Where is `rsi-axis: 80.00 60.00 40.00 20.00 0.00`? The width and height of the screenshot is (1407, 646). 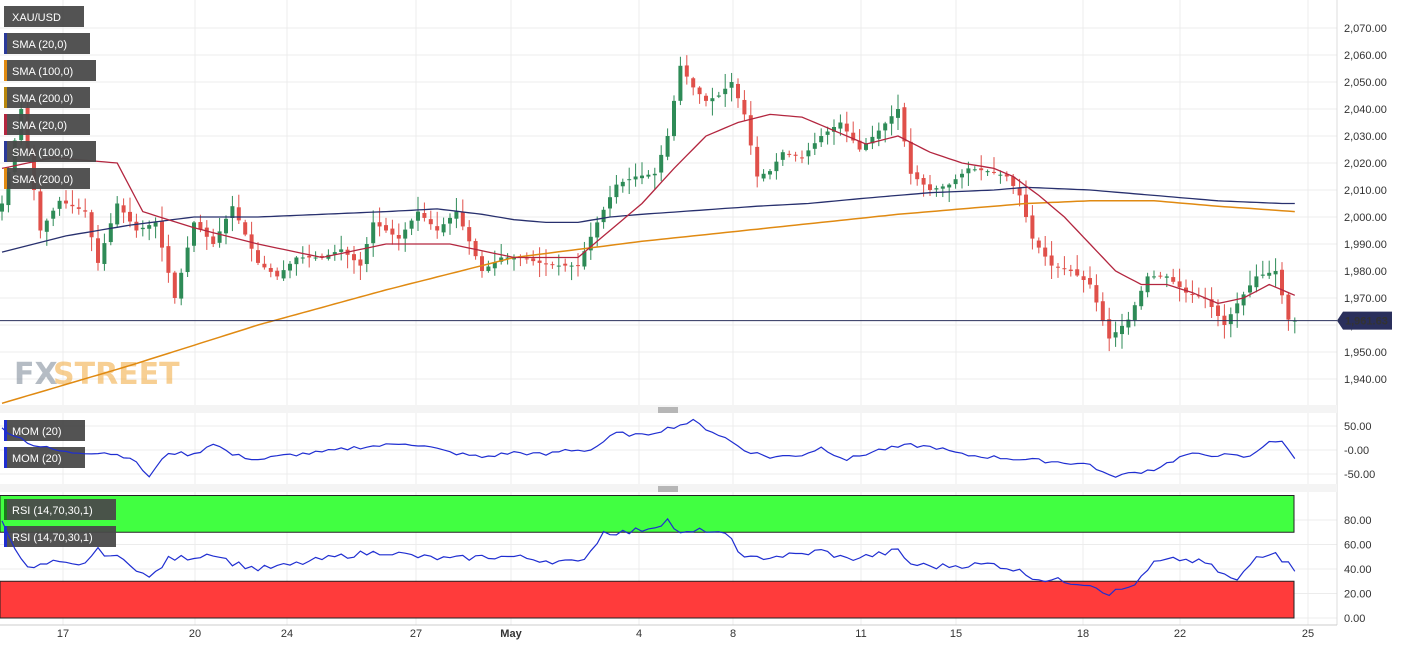 rsi-axis: 80.00 60.00 40.00 20.00 0.00 is located at coordinates (1358, 570).